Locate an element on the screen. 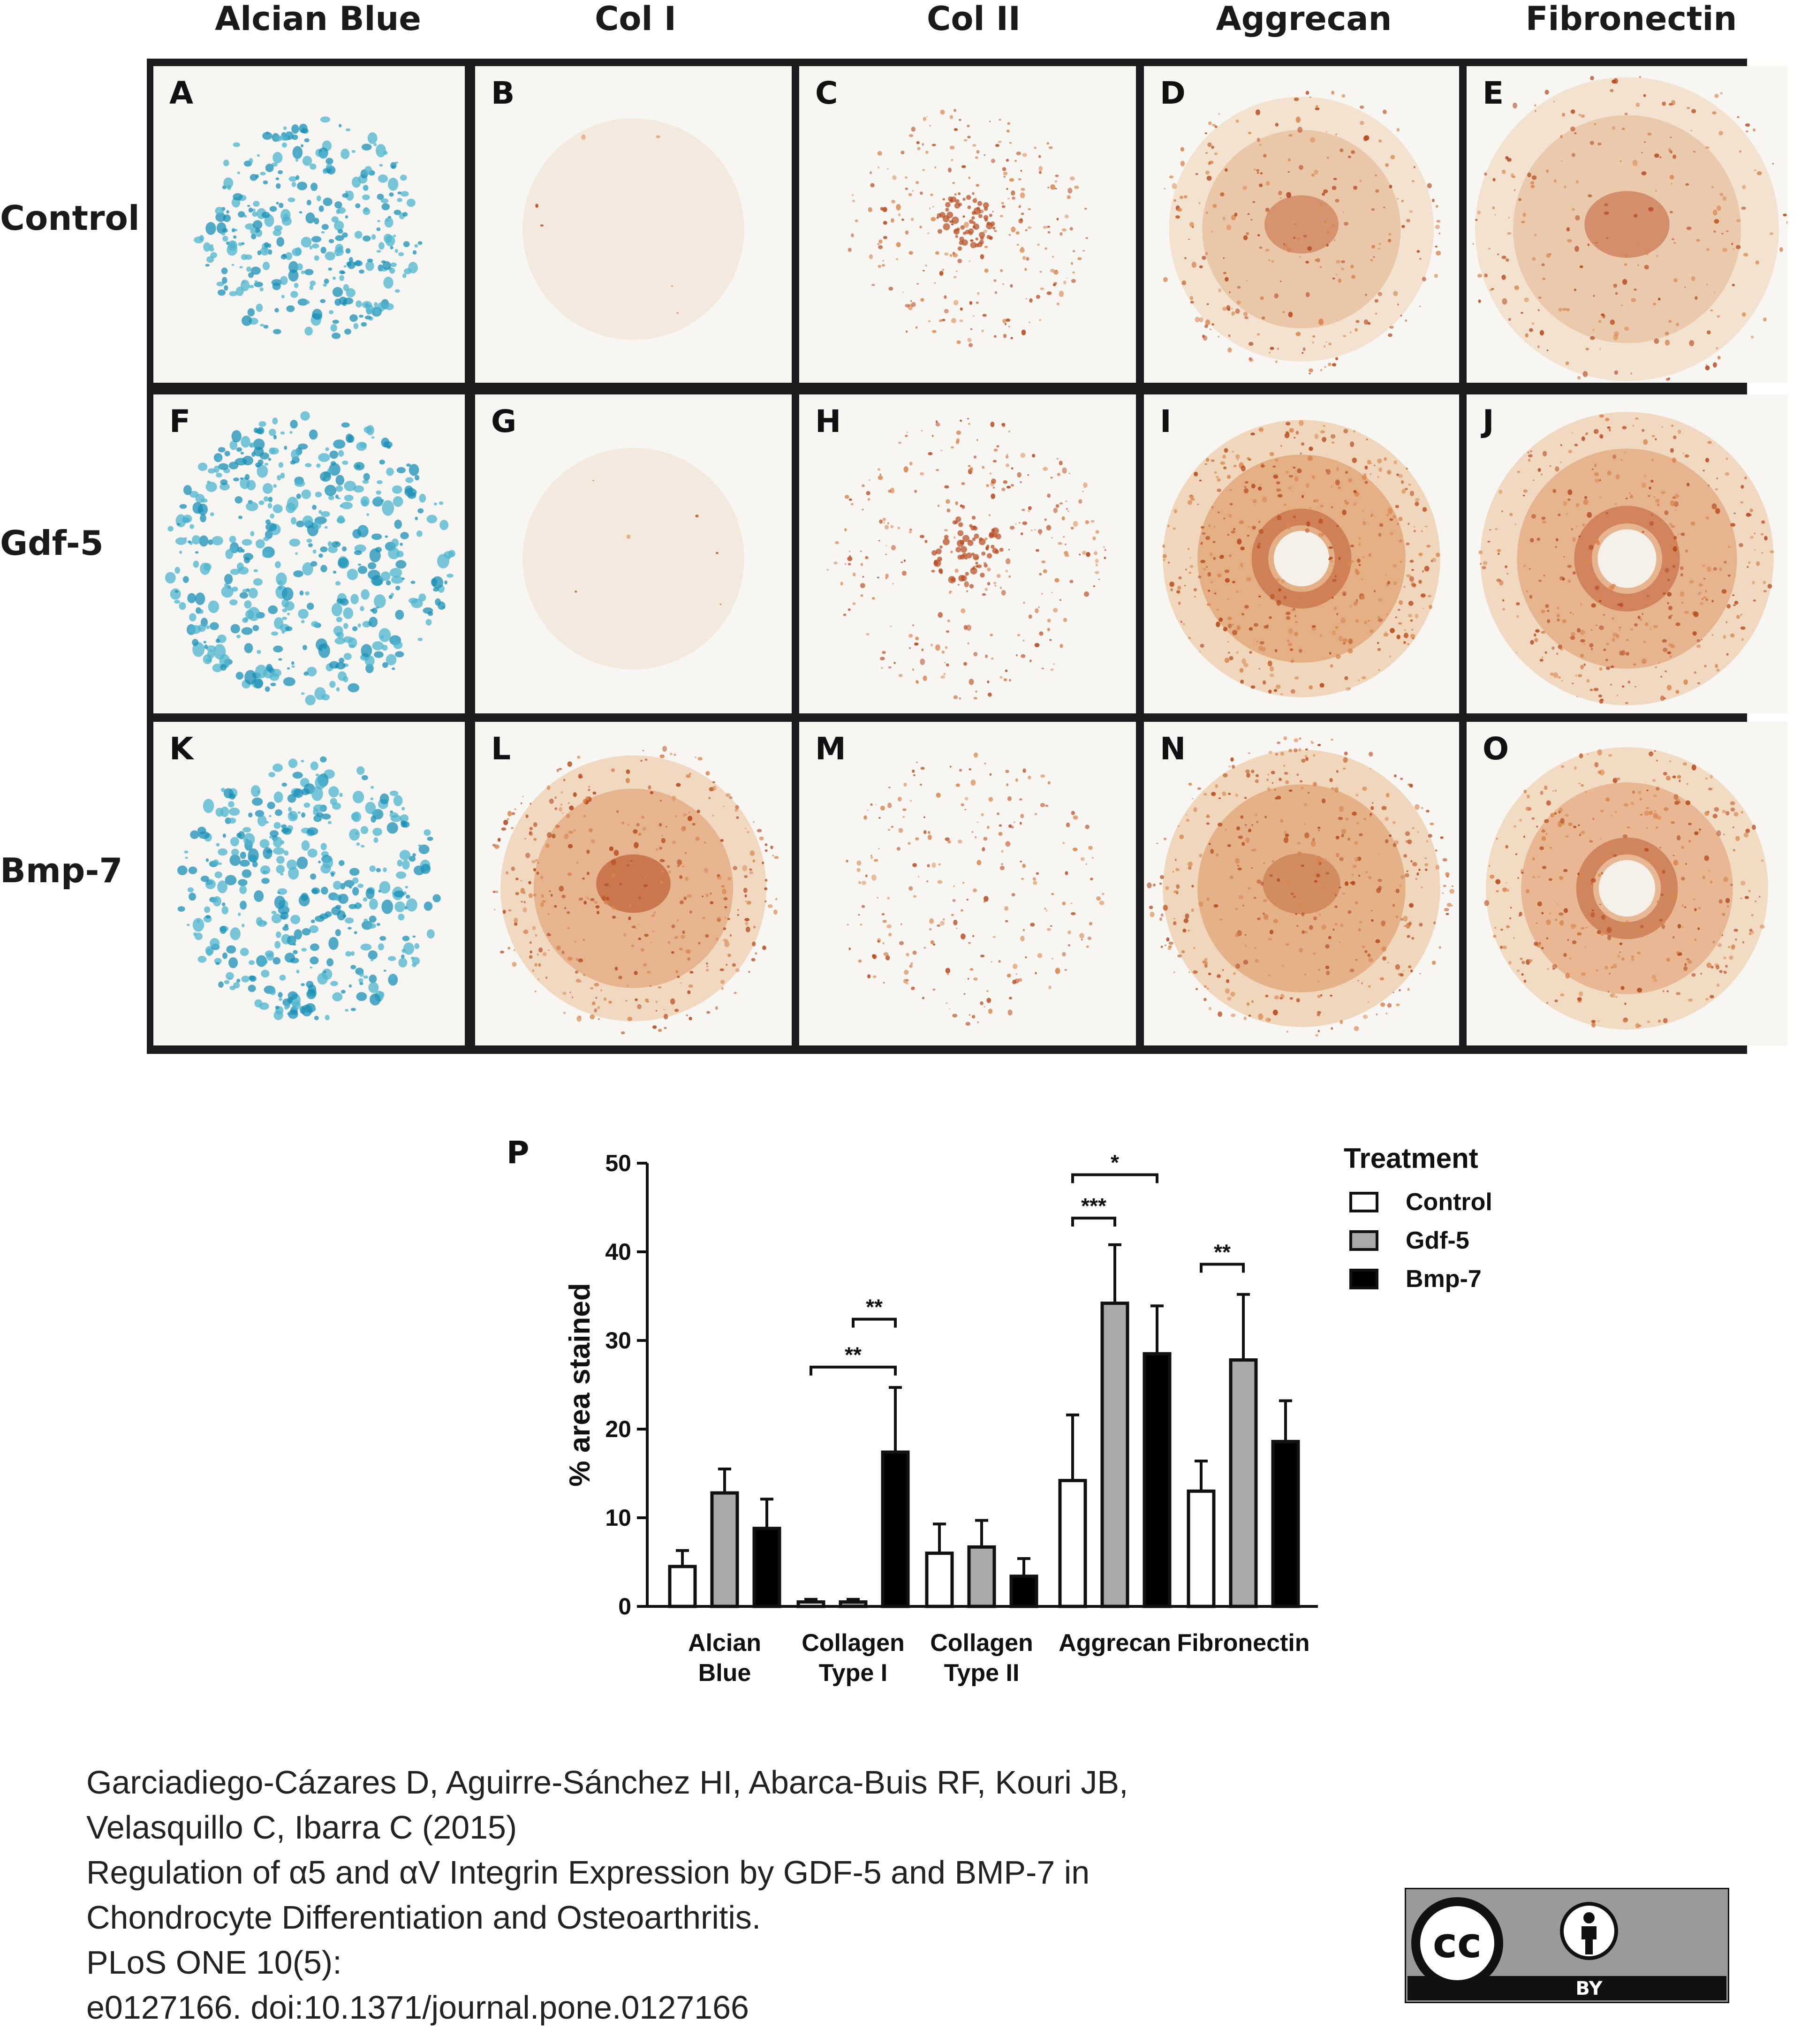  x-category-label: Blue is located at coordinates (724, 1673).